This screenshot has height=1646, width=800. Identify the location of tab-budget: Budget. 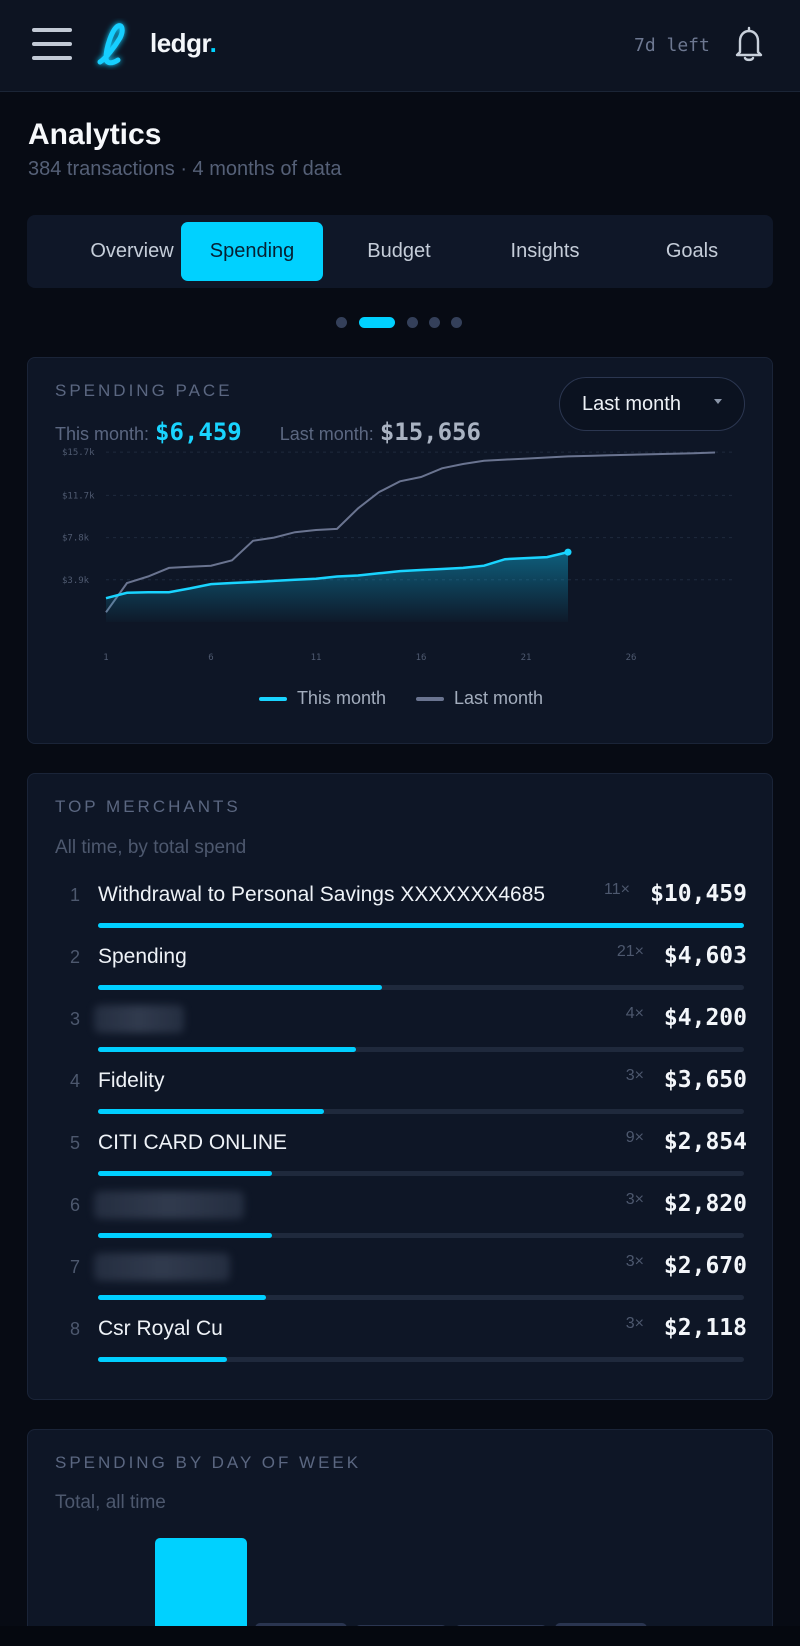
(399, 251).